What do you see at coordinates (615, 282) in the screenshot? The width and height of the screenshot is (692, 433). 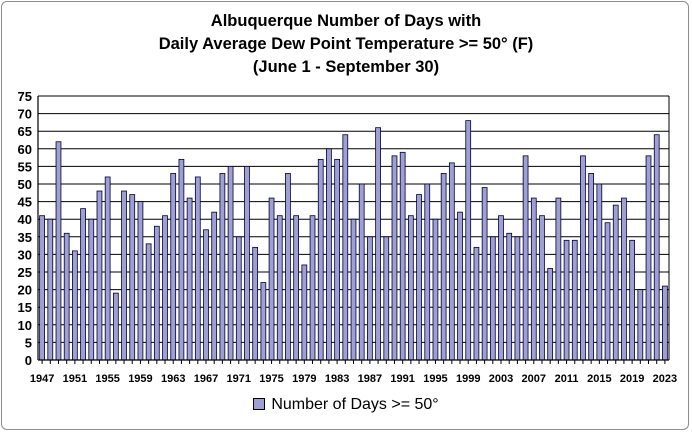 I see `bar-2017` at bounding box center [615, 282].